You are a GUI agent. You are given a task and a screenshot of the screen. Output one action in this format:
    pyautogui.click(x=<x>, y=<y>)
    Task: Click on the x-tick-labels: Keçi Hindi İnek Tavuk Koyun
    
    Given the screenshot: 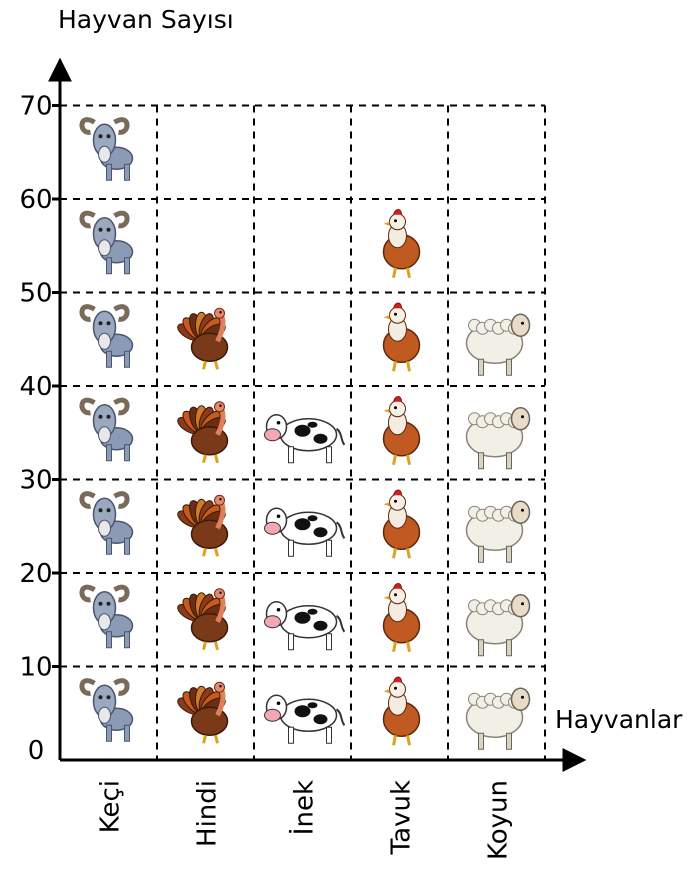 What is the action you would take?
    pyautogui.click(x=305, y=820)
    